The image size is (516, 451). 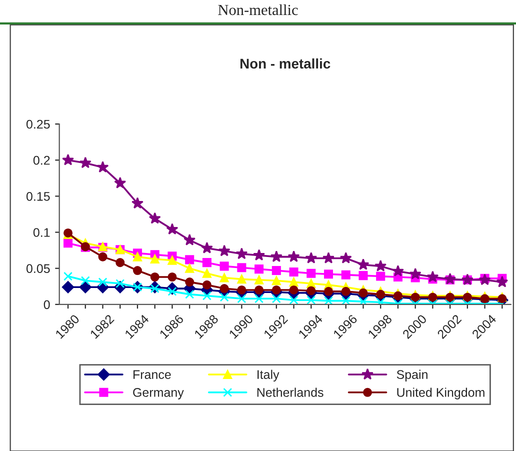 What do you see at coordinates (41, 160) in the screenshot?
I see `y-tick-label: 0.2` at bounding box center [41, 160].